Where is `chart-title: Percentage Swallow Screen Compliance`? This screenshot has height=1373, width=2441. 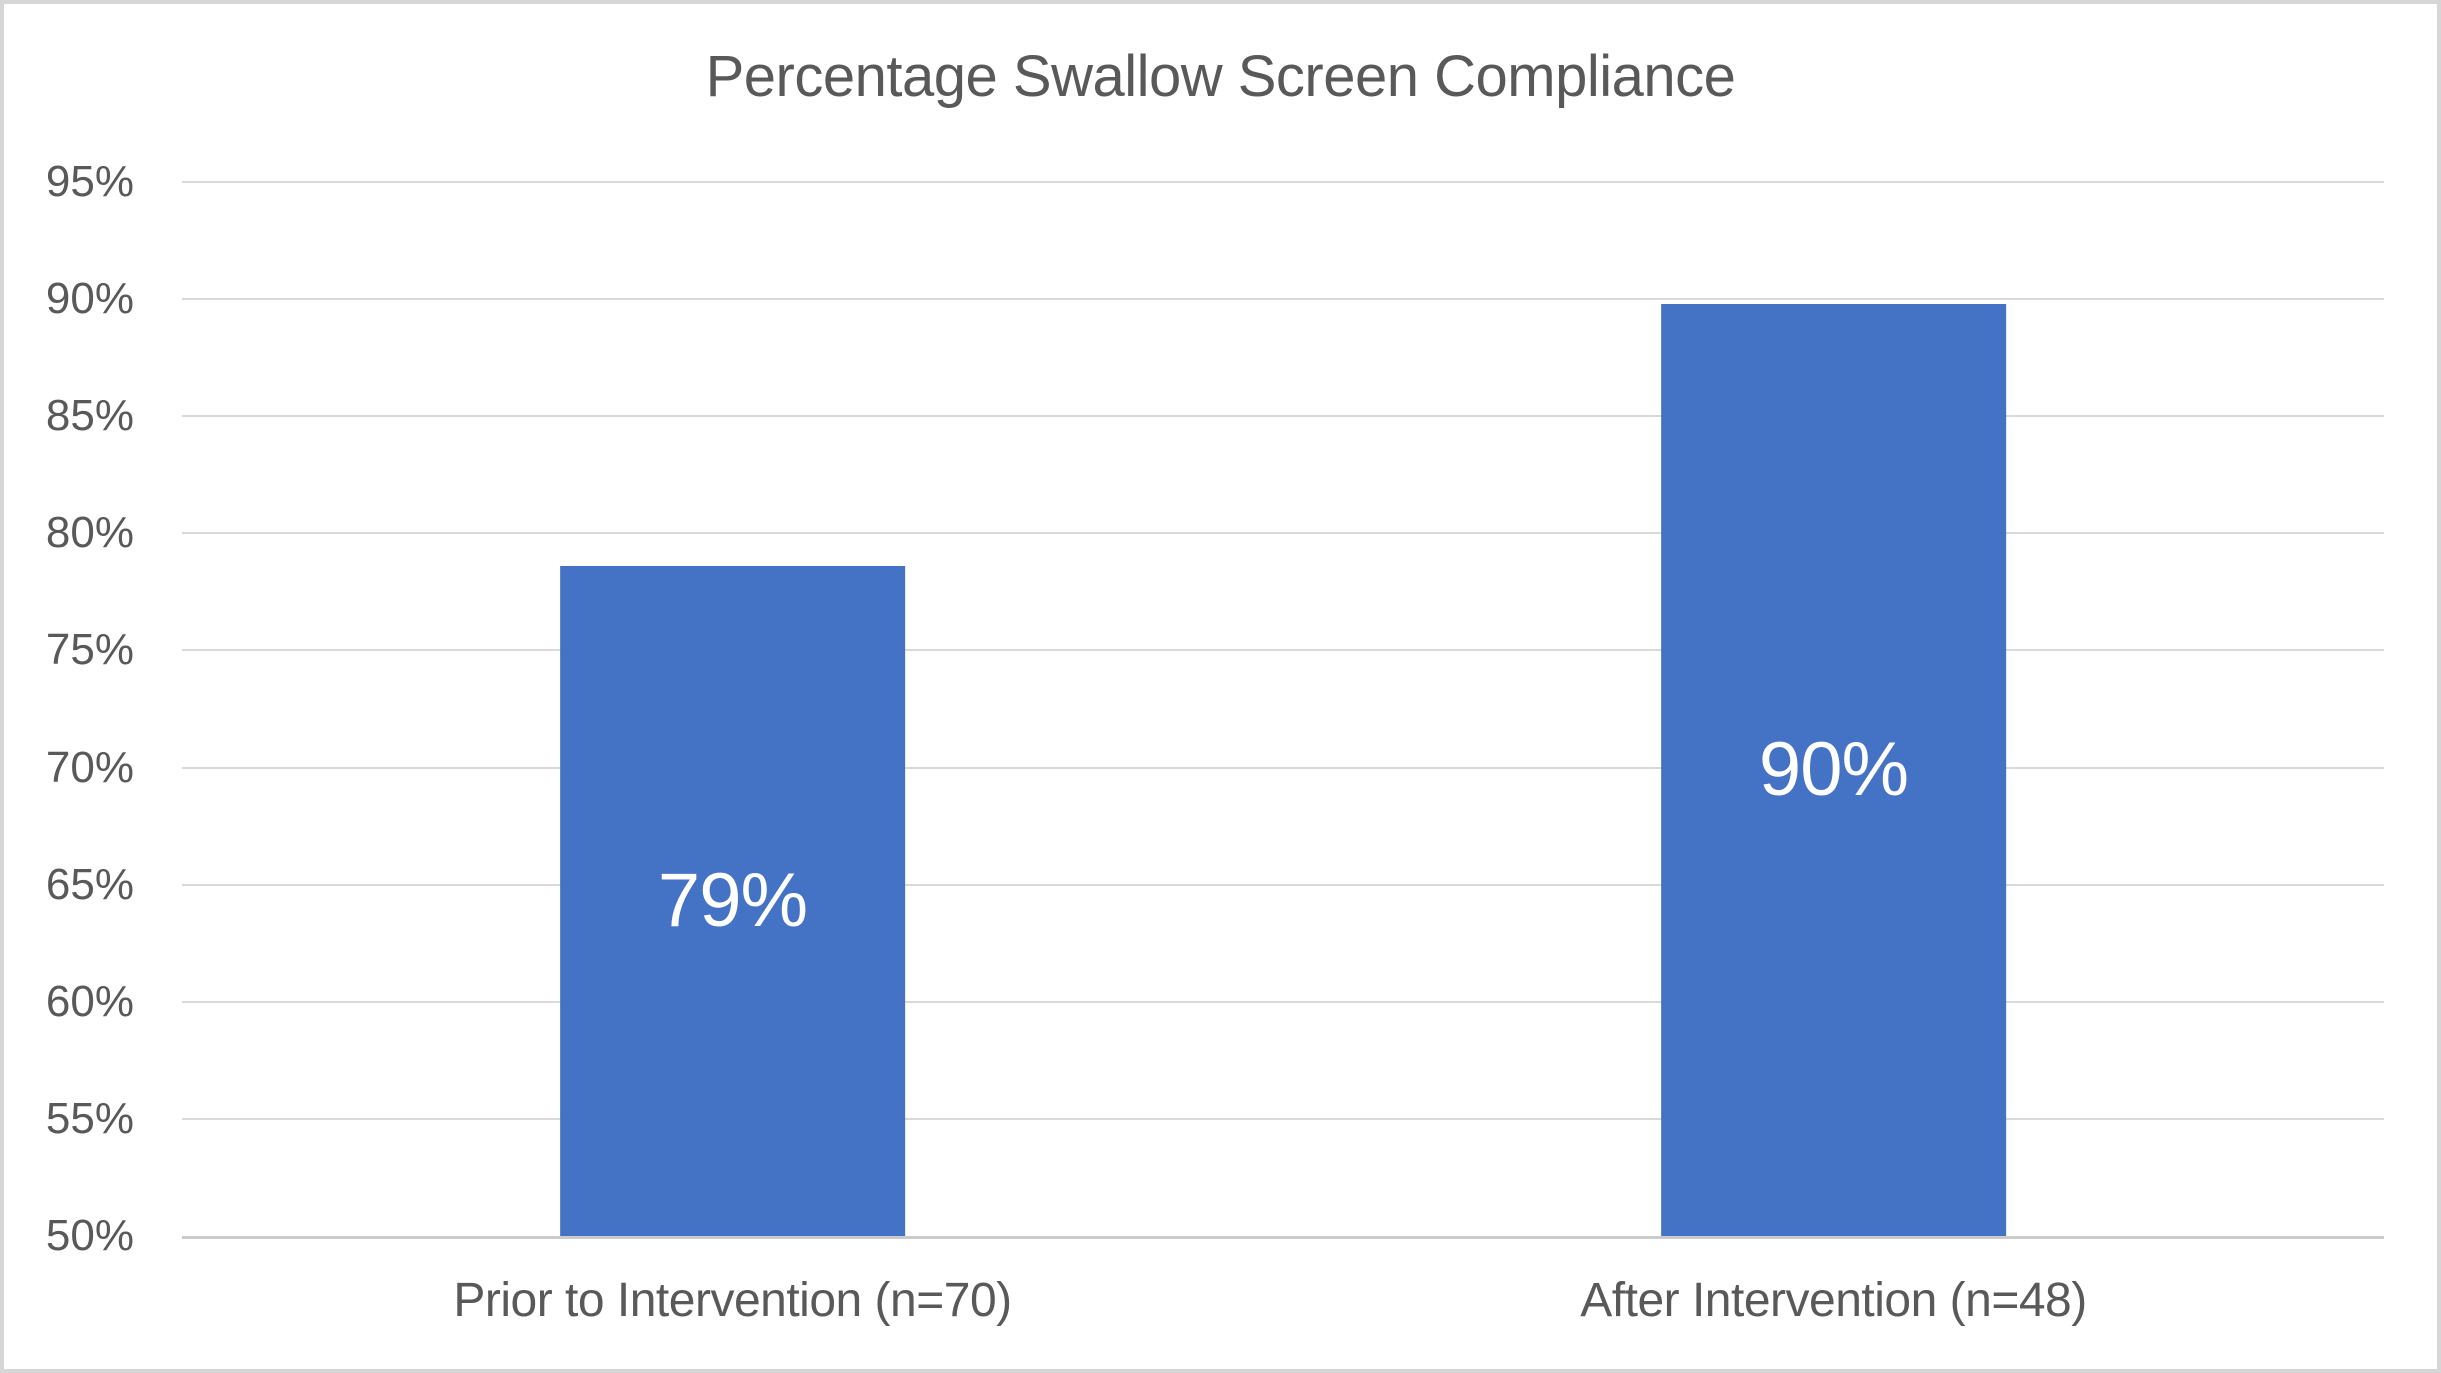 chart-title: Percentage Swallow Screen Compliance is located at coordinates (1220, 76).